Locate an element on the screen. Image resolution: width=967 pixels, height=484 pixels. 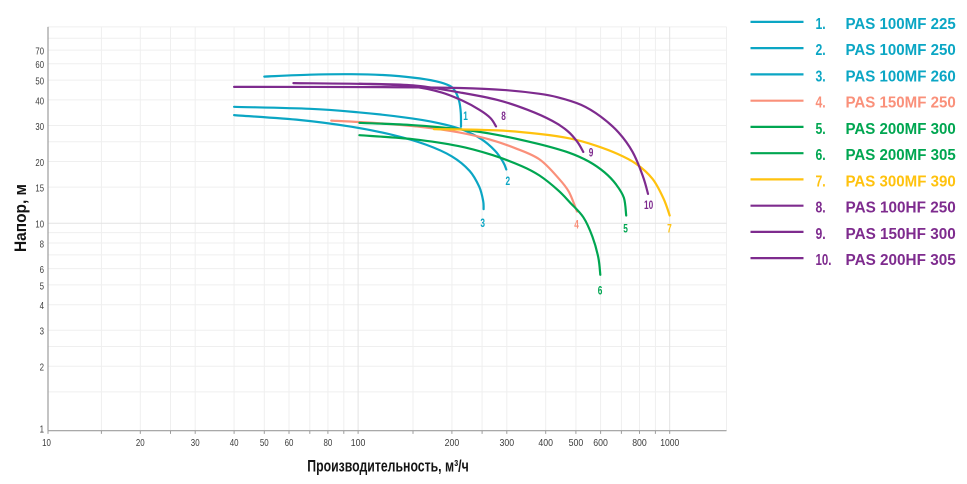
svg-text: 200 is located at coordinates (452, 443).